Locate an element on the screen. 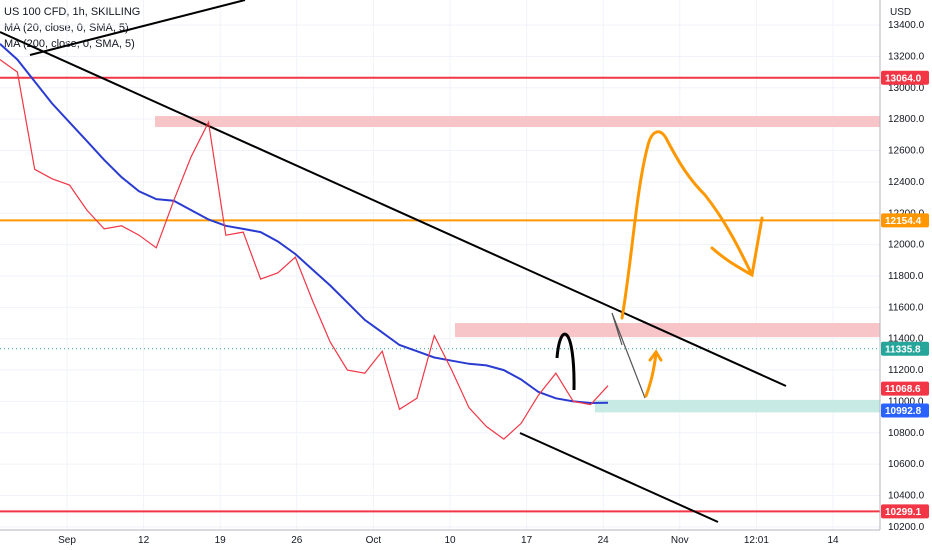  y-tick-label: 13200.0 is located at coordinates (906, 56).